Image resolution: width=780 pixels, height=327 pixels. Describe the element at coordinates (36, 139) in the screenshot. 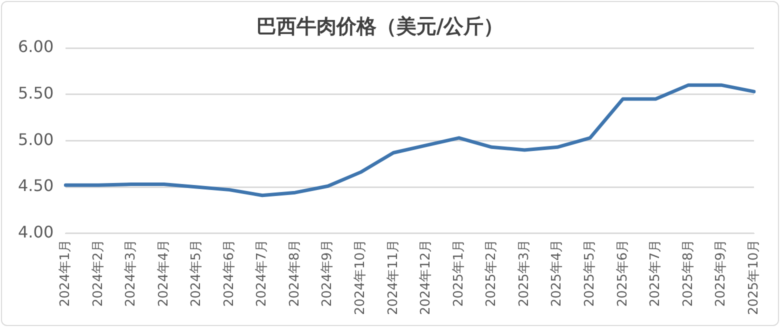

I see `y-tick-label: 5.00` at that location.